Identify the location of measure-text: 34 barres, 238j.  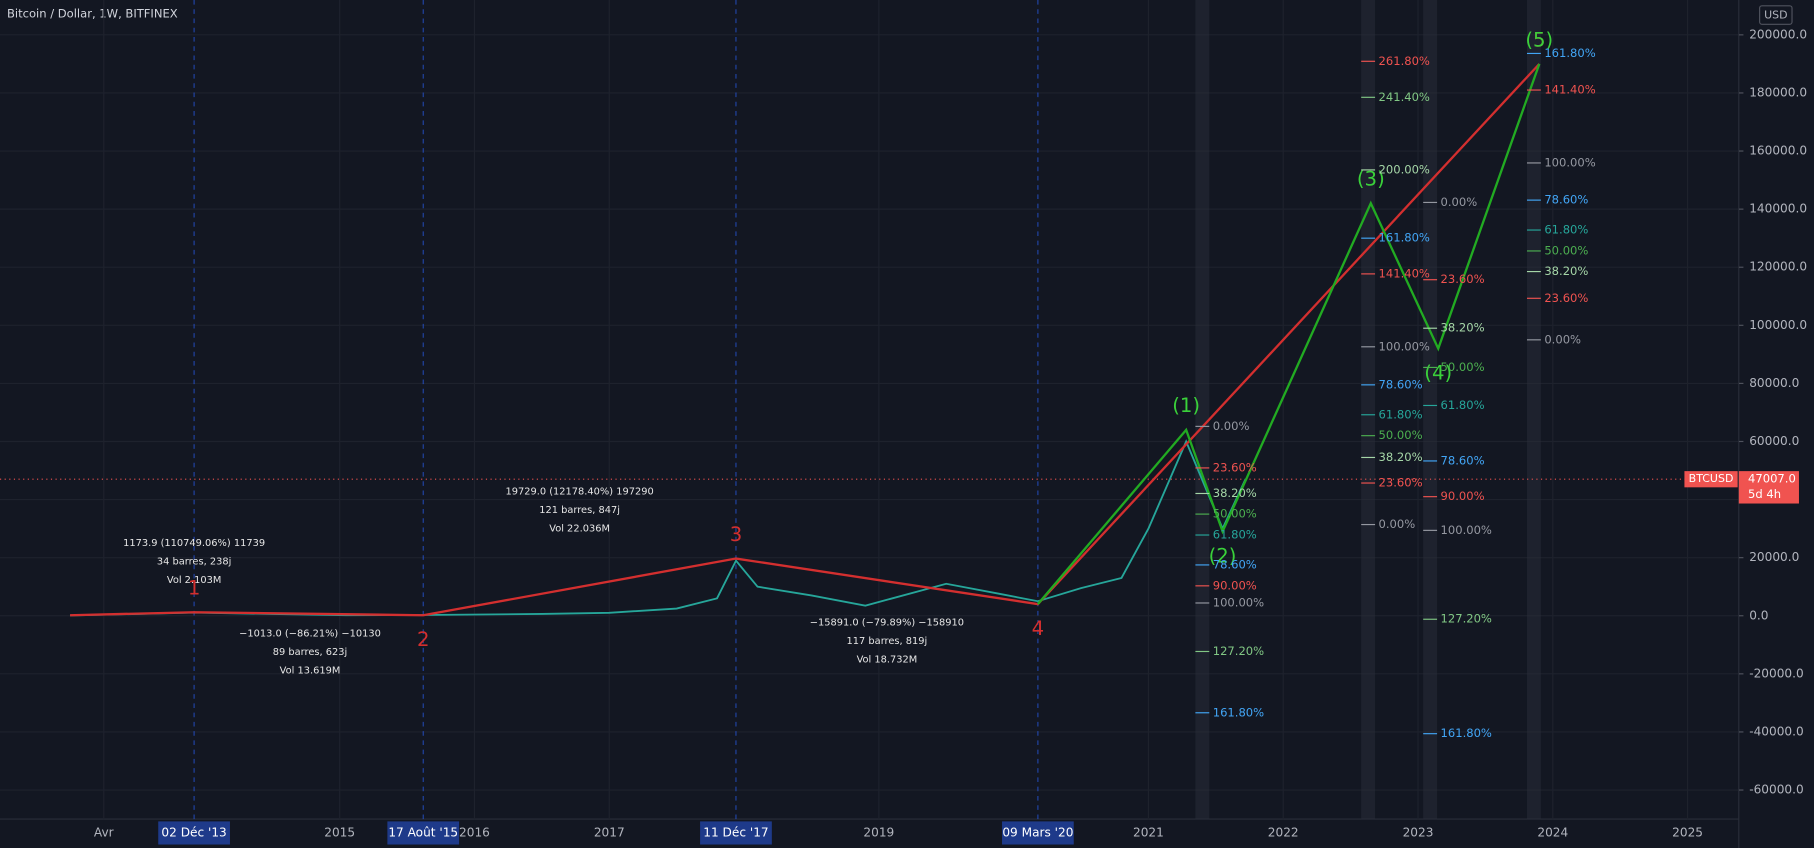
(194, 561).